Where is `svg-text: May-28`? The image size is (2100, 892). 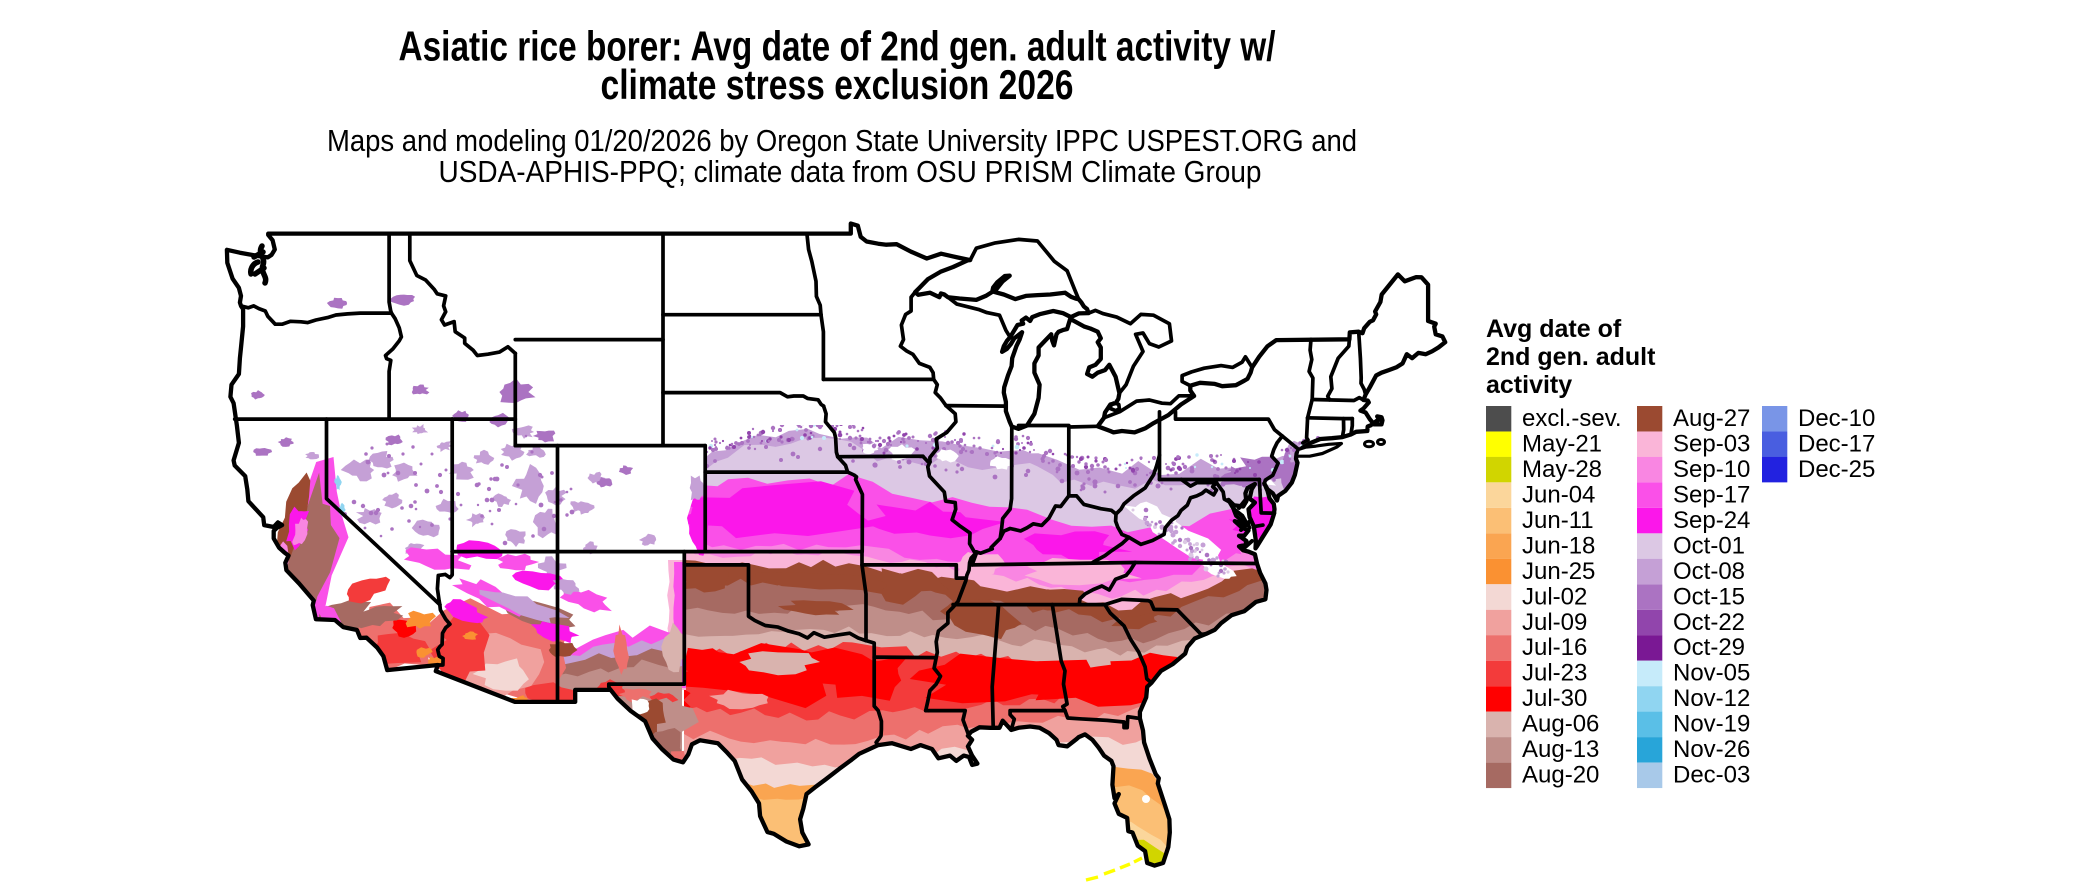 svg-text: May-28 is located at coordinates (1562, 469).